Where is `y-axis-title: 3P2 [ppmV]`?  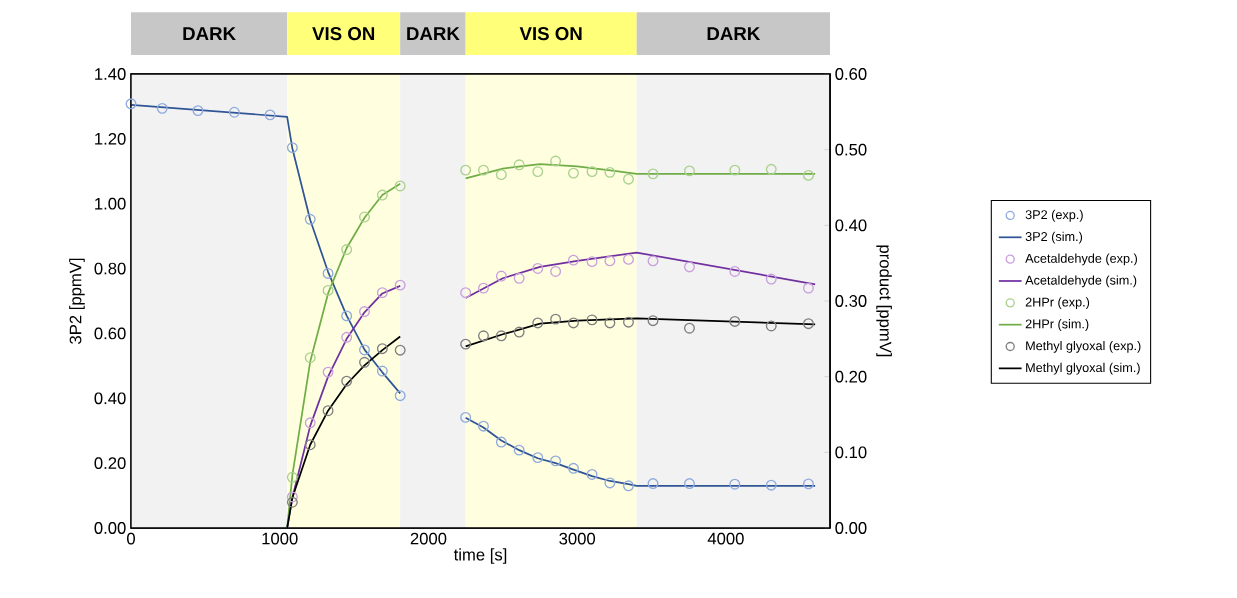
y-axis-title: 3P2 [ppmV] is located at coordinates (77, 301).